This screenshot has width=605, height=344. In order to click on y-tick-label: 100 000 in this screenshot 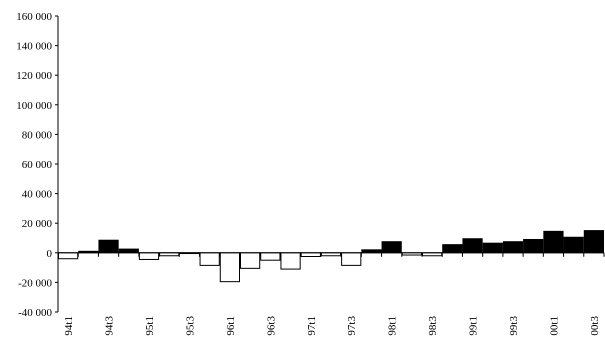, I will do `click(34, 106)`.